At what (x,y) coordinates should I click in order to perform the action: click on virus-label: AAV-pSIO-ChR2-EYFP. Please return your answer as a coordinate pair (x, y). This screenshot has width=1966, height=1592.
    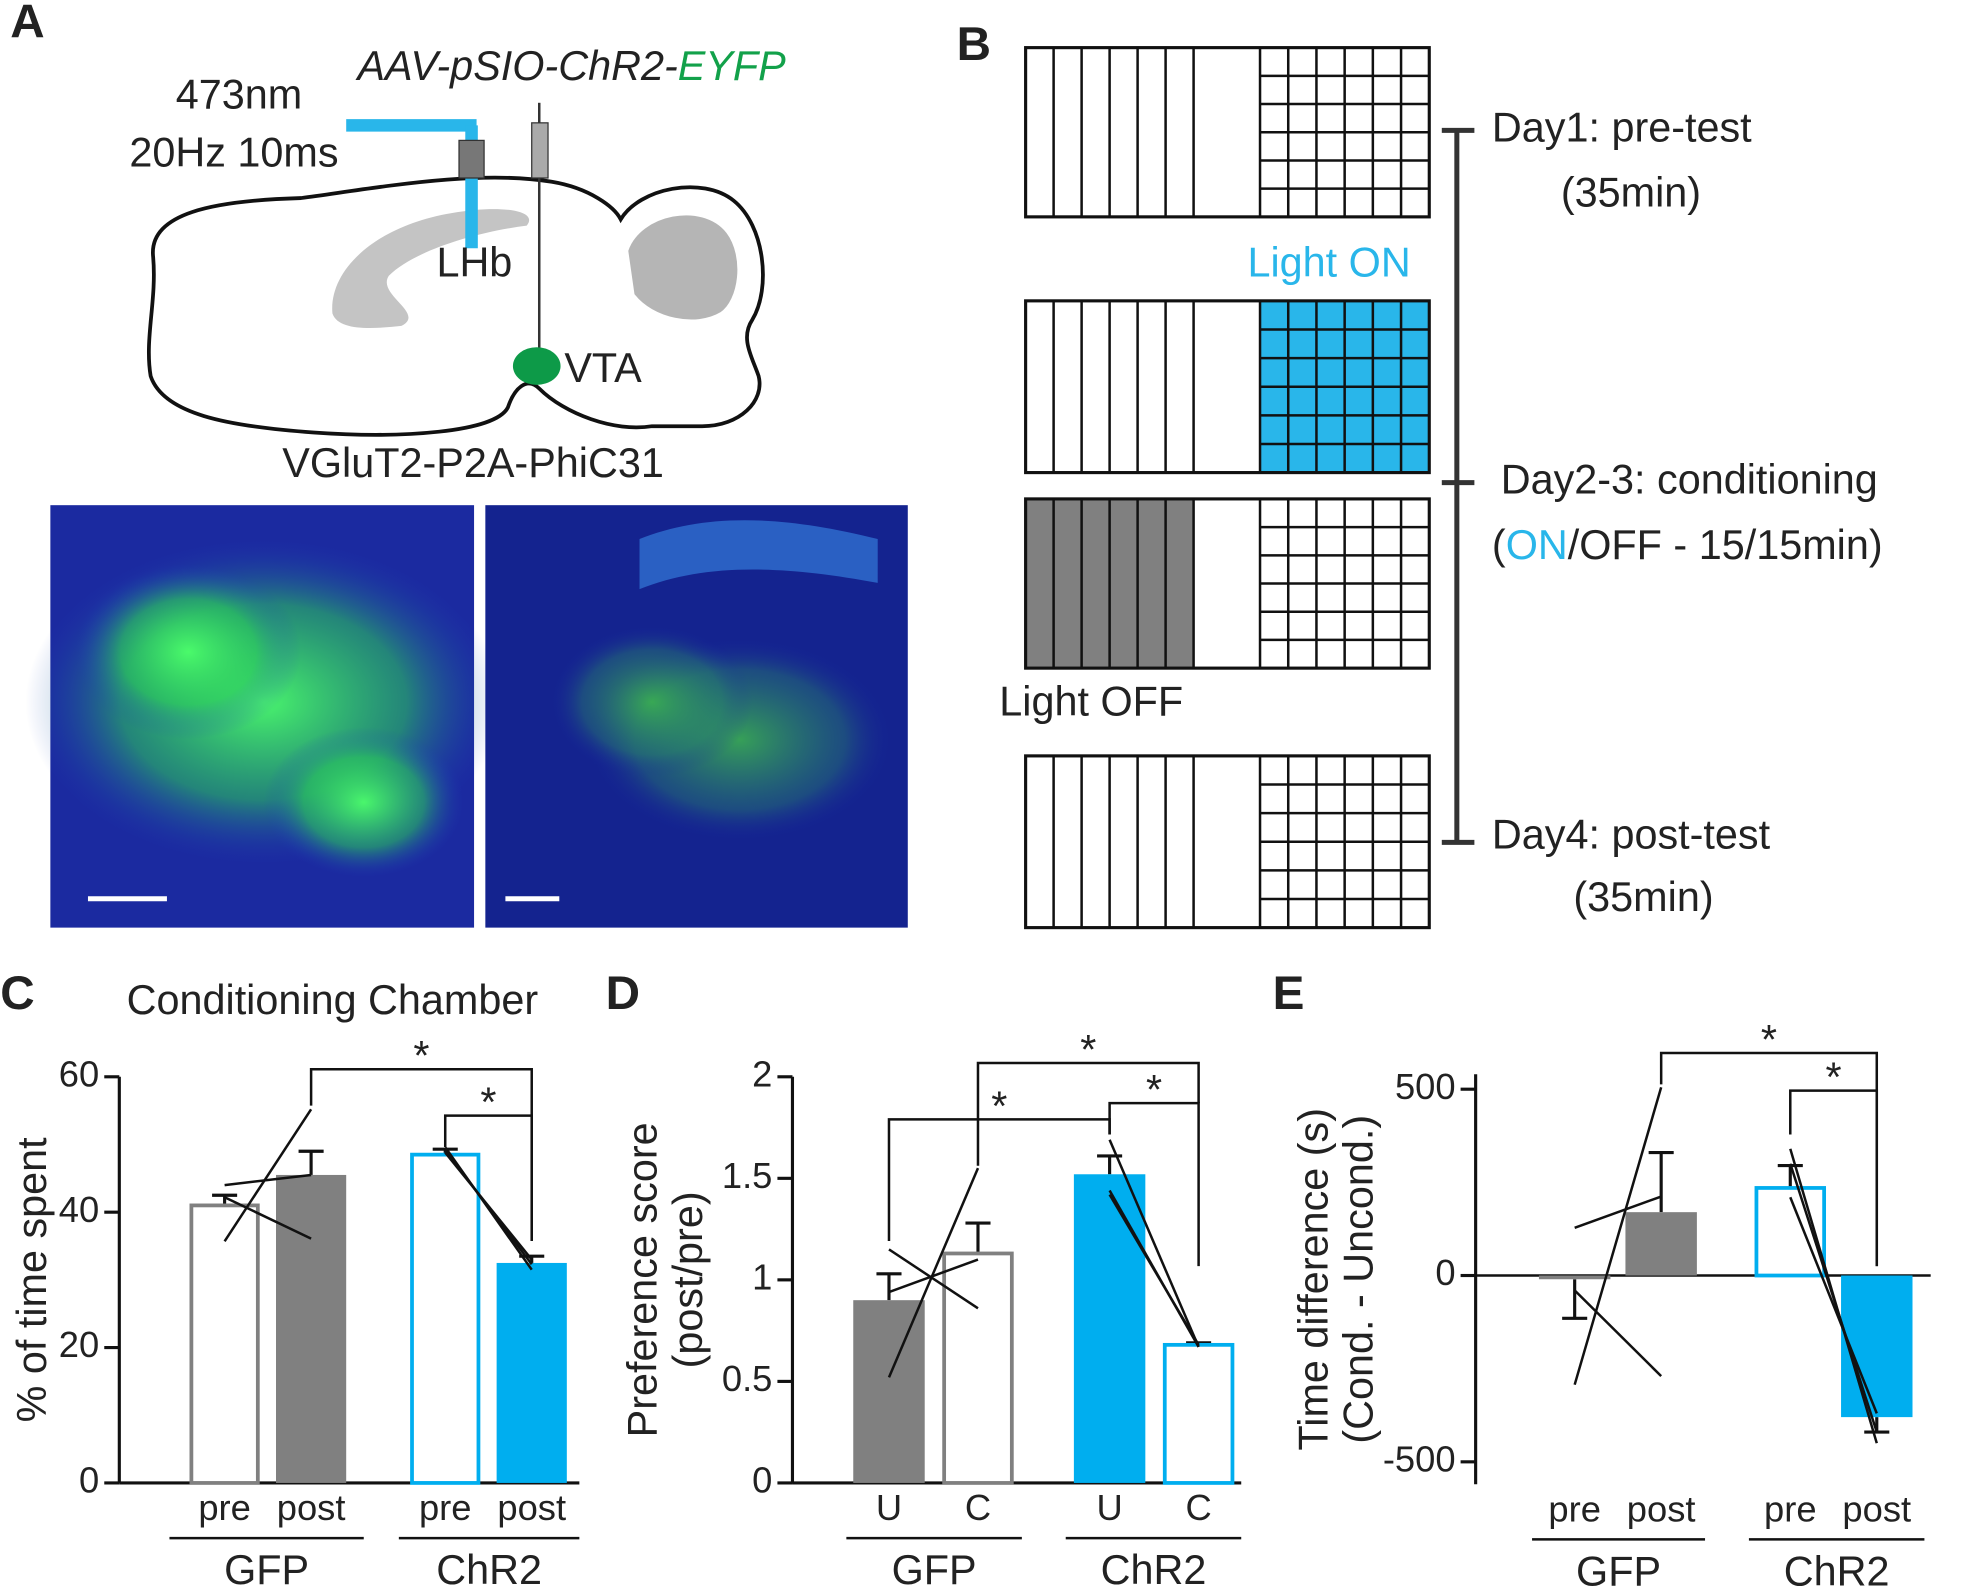
    Looking at the image, I should click on (570, 66).